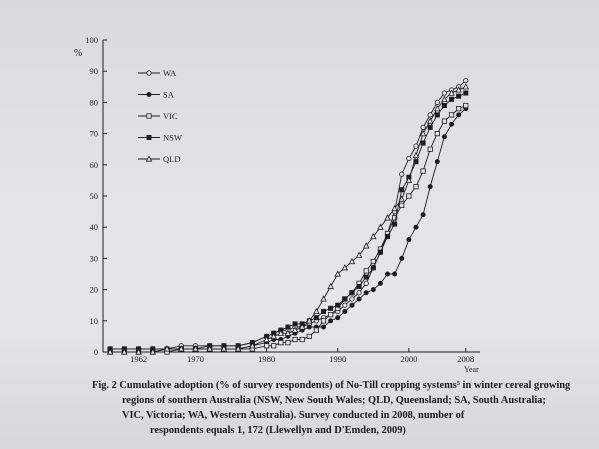 Image resolution: width=599 pixels, height=449 pixels. Describe the element at coordinates (170, 116) in the screenshot. I see `legend-label-vic: VIC` at that location.